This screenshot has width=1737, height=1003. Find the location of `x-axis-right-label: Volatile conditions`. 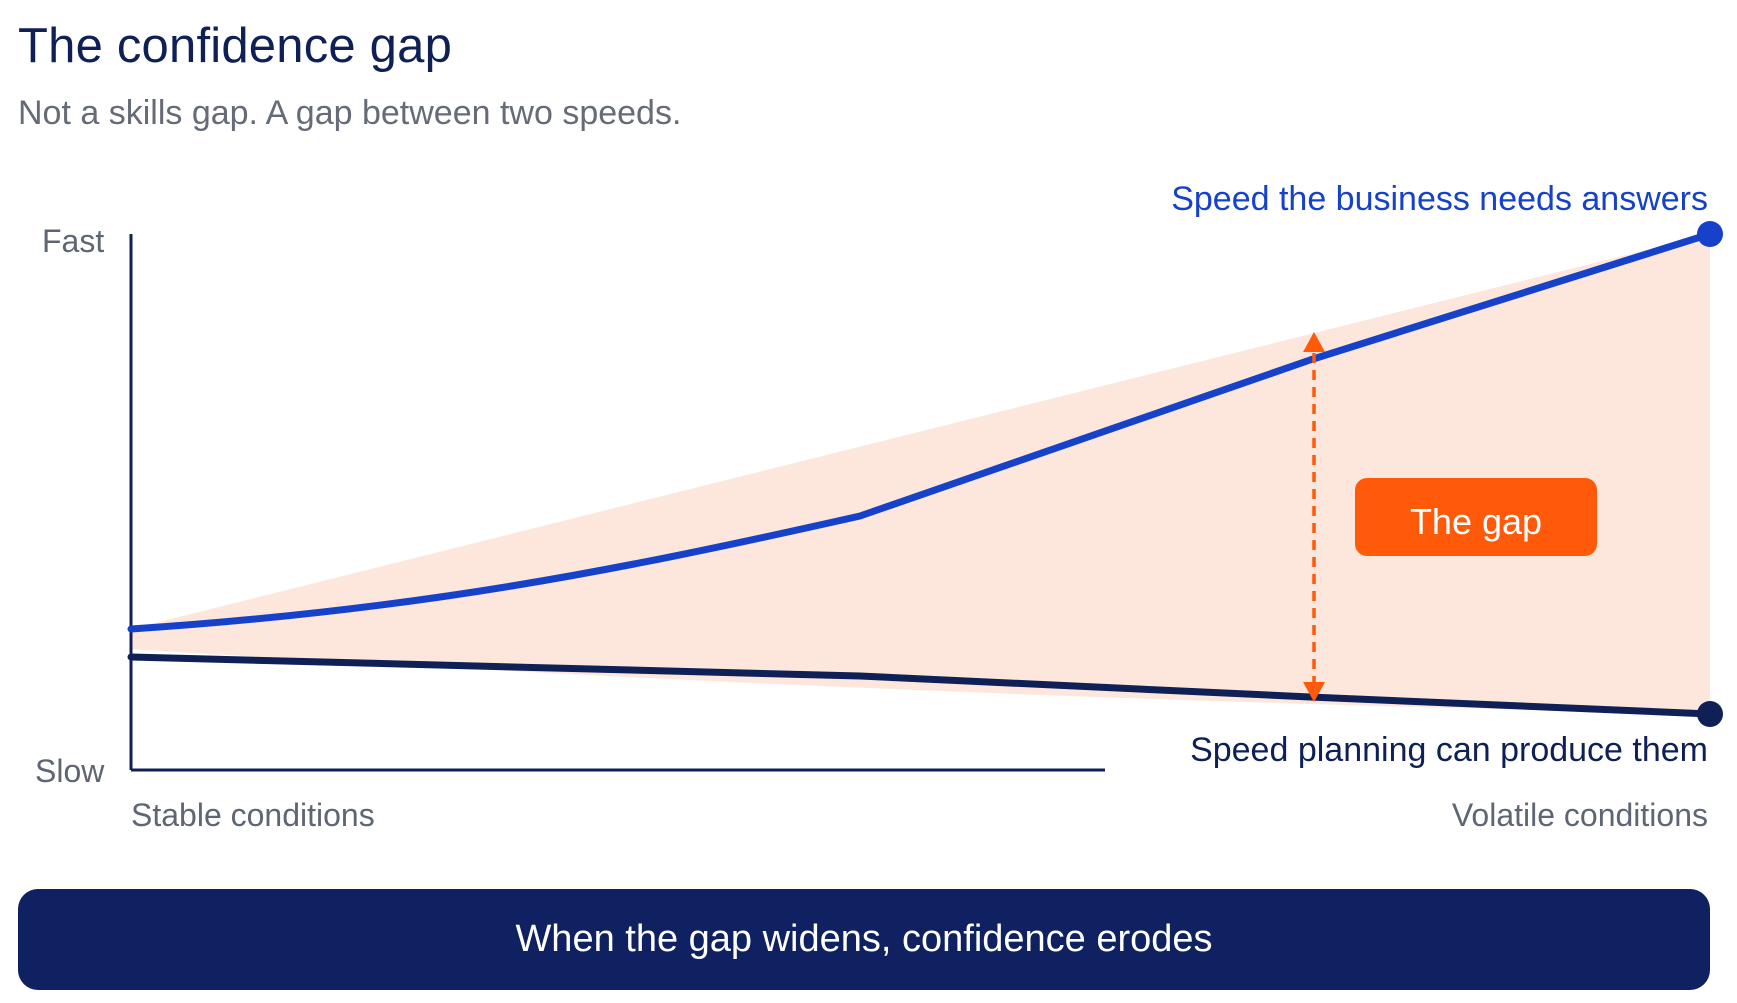

x-axis-right-label: Volatile conditions is located at coordinates (1579, 815).